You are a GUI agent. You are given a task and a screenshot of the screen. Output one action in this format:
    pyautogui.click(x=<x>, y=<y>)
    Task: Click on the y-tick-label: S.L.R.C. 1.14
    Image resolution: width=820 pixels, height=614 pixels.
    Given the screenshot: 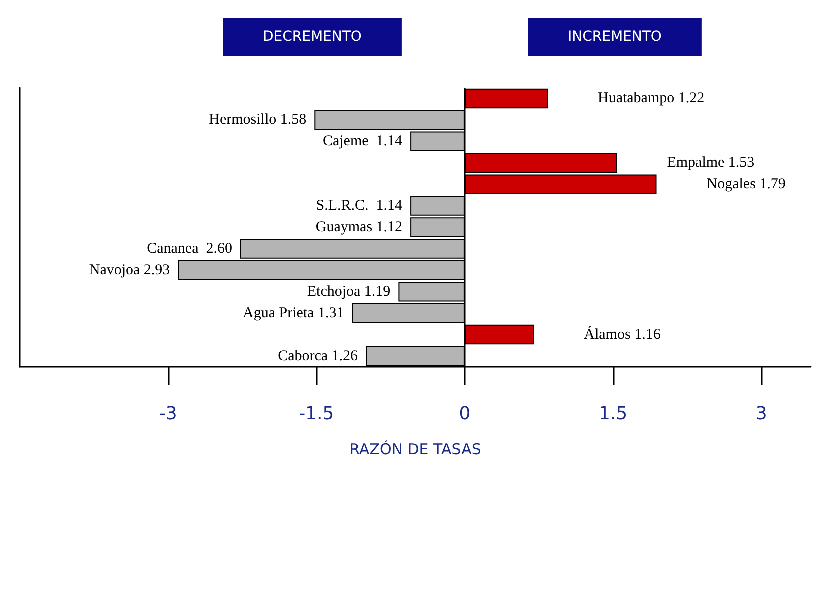 What is the action you would take?
    pyautogui.click(x=360, y=206)
    